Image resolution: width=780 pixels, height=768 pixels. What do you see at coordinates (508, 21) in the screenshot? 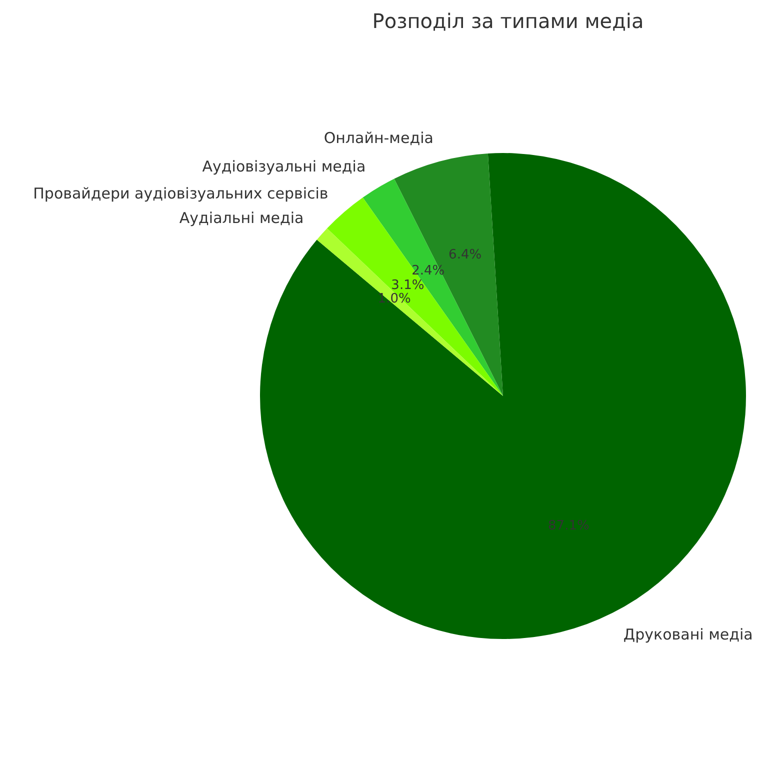
I see `chart-title: Розподіл за типами медіа` at bounding box center [508, 21].